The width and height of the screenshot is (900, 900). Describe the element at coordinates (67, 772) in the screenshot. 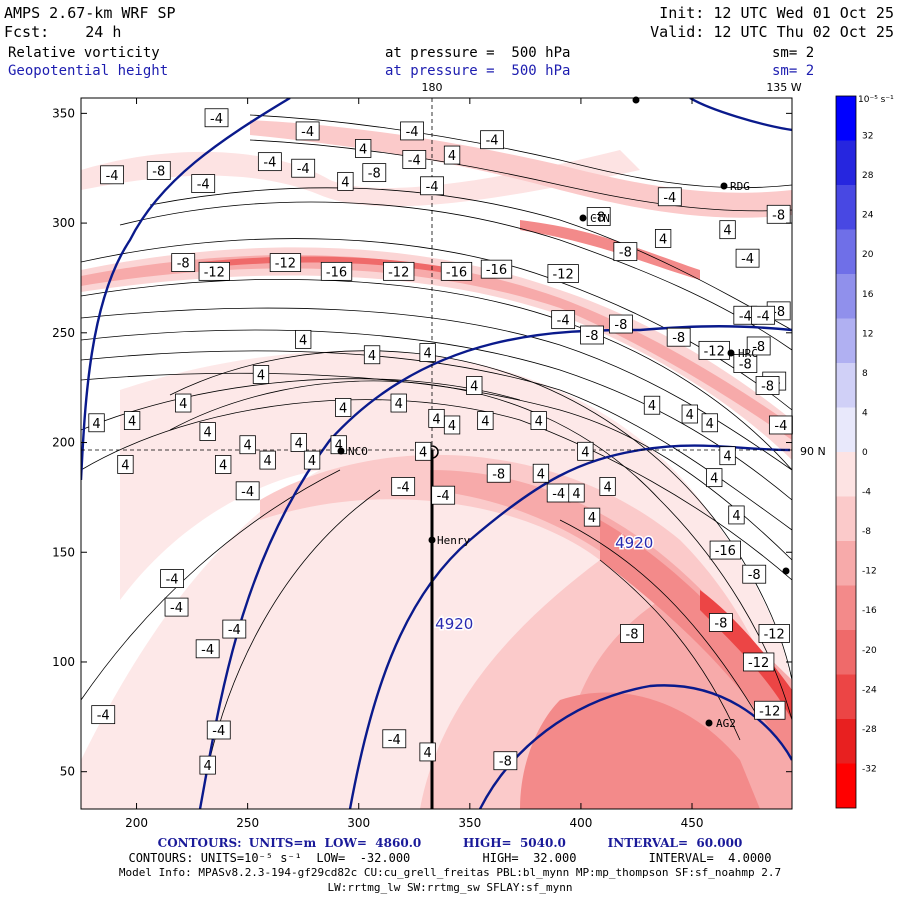

I see `y-tick-label: 50` at that location.